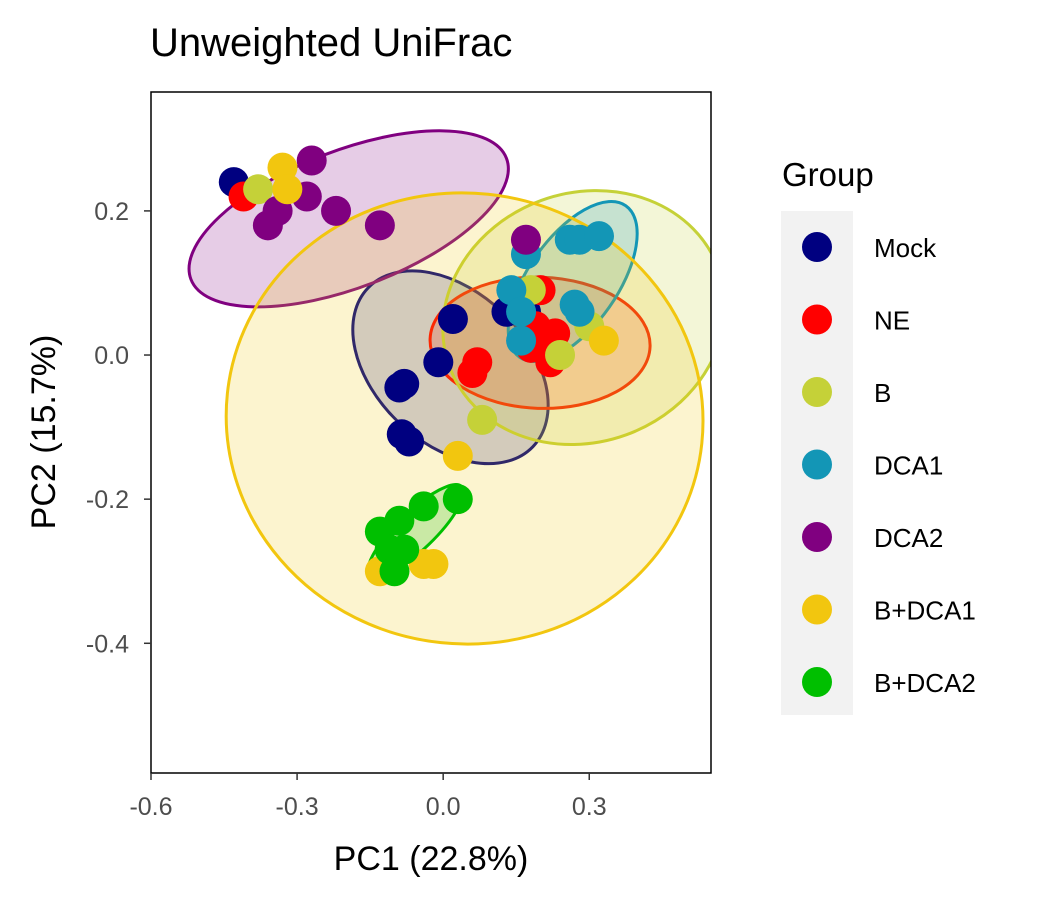 Image resolution: width=1050 pixels, height=900 pixels. What do you see at coordinates (443, 807) in the screenshot?
I see `x-tick-label: 0.0` at bounding box center [443, 807].